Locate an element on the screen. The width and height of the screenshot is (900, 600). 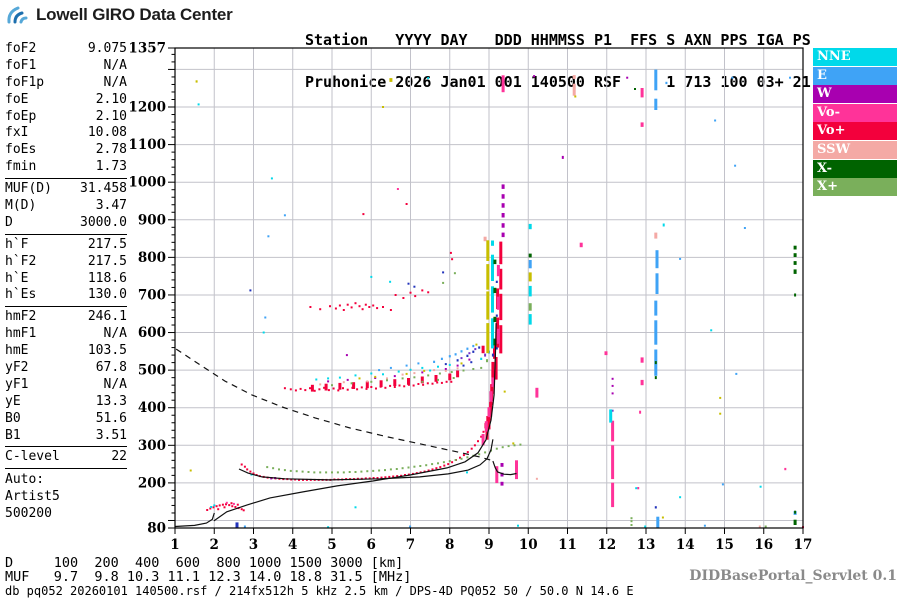
param-row: h`E 118.6 is located at coordinates (66, 279).